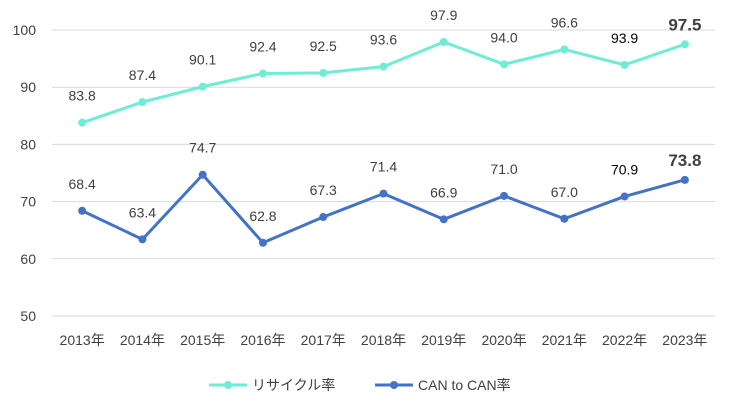 The width and height of the screenshot is (730, 402). Describe the element at coordinates (323, 46) in the screenshot. I see `data-label: 92.5` at that location.